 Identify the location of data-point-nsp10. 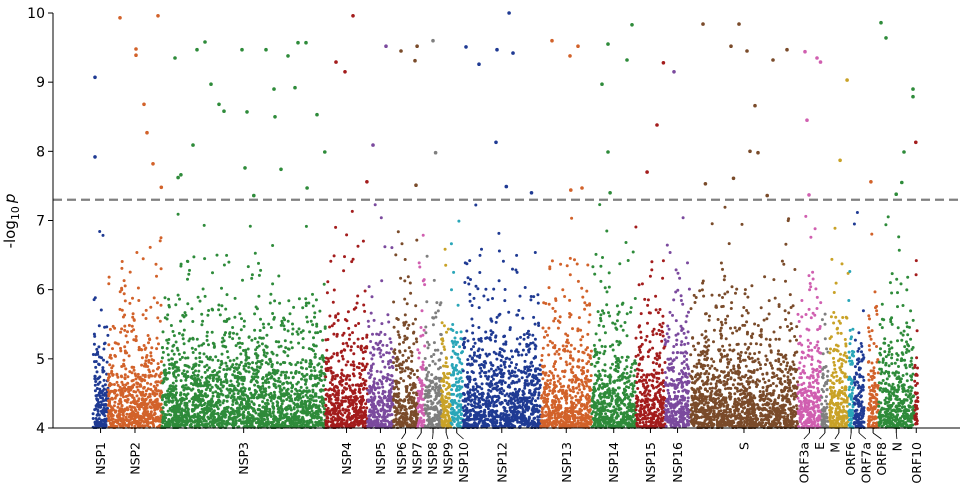
(459, 412).